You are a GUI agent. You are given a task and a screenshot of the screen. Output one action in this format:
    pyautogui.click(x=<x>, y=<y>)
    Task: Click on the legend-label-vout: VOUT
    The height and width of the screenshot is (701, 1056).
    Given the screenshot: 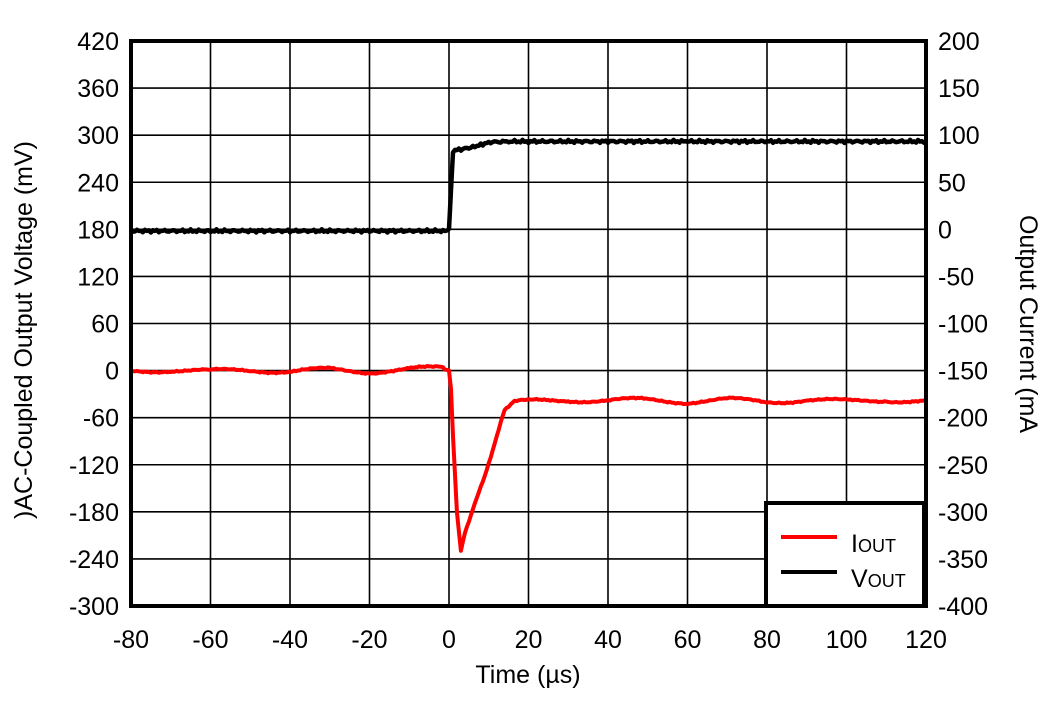 What is the action you would take?
    pyautogui.click(x=878, y=579)
    